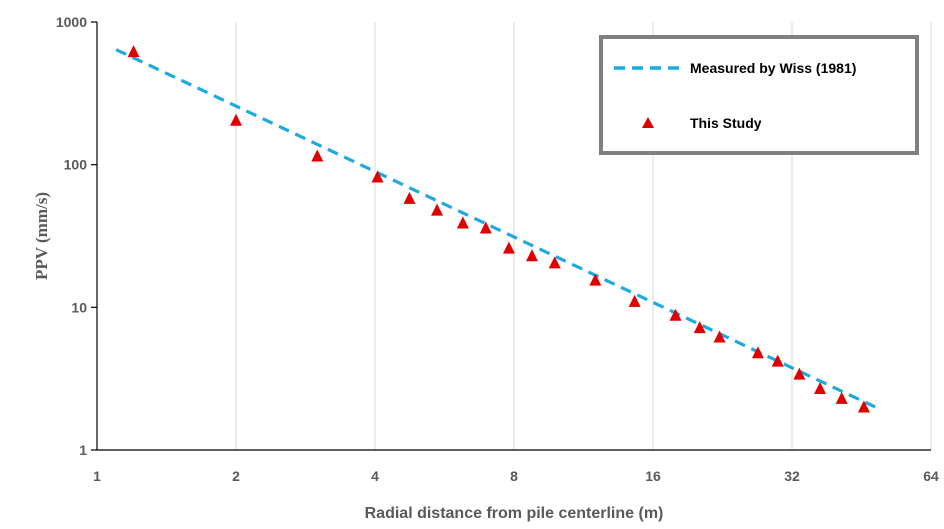  I want to click on x-tick-label-1: 1, so click(97, 476).